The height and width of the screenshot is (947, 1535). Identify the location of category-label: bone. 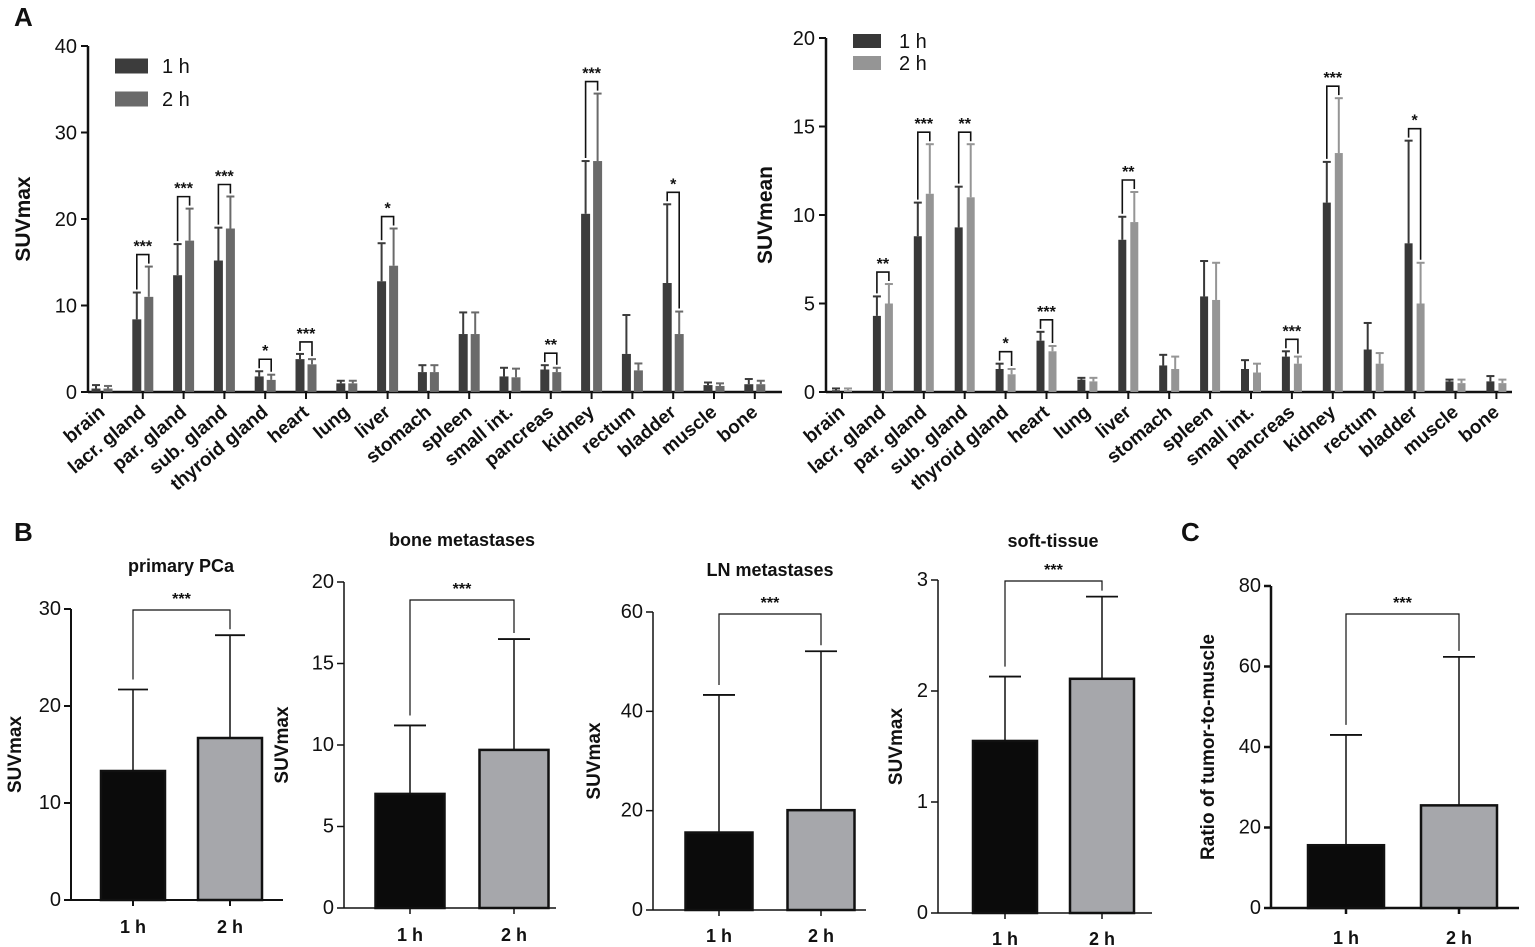
(738, 424).